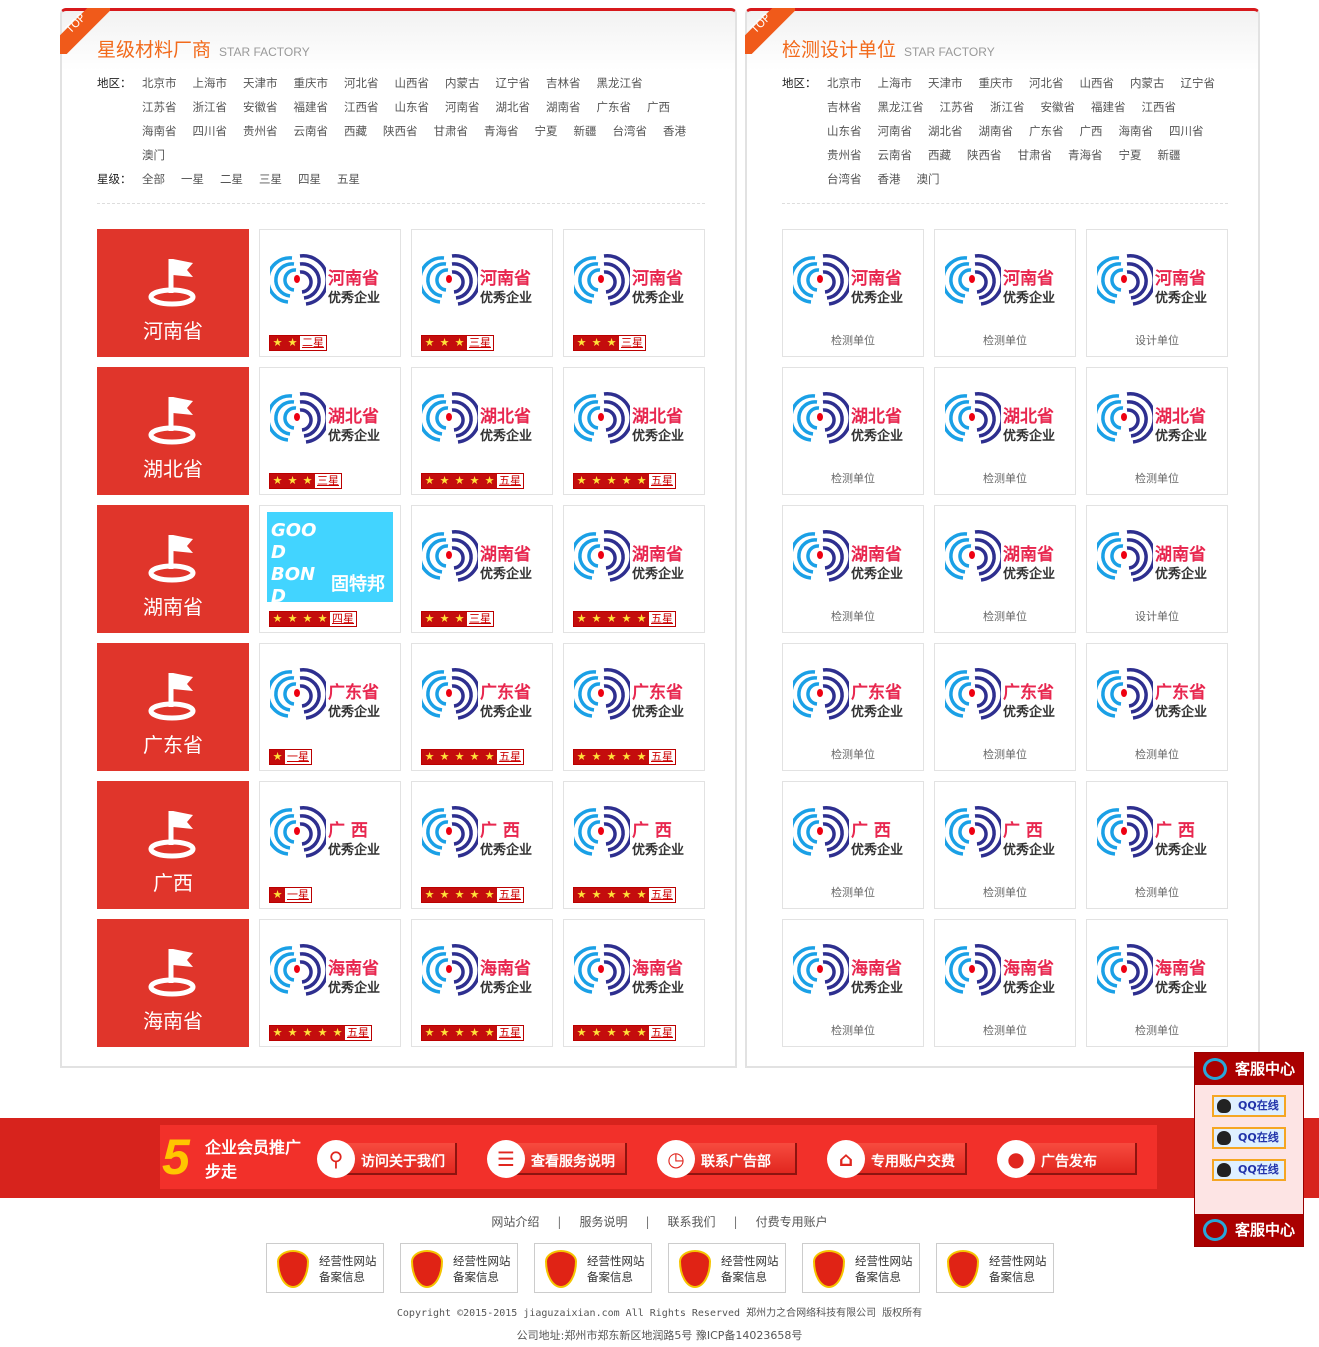 The image size is (1319, 1347). Describe the element at coordinates (482, 431) in the screenshot. I see `factory-card: 湖北省 优秀企业 ★ ★ ★ ★ ★ 五星` at that location.